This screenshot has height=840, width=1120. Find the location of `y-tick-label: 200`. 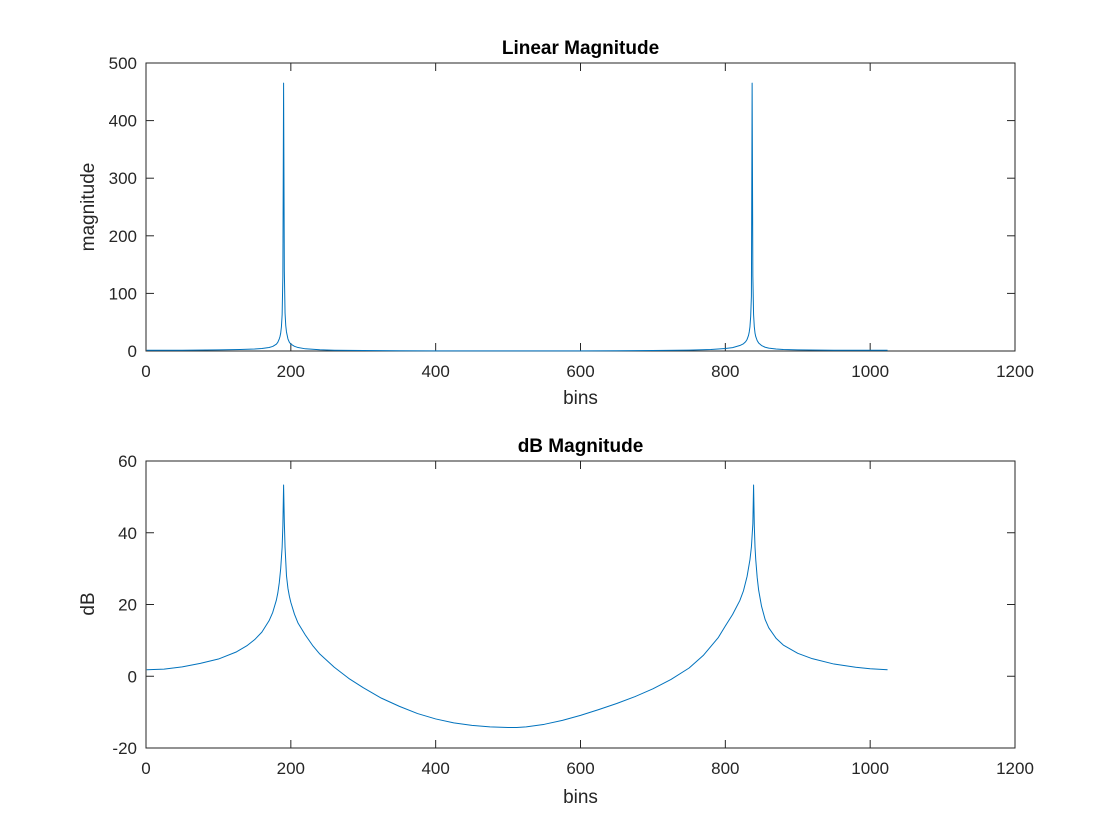

y-tick-label: 200 is located at coordinates (123, 236).